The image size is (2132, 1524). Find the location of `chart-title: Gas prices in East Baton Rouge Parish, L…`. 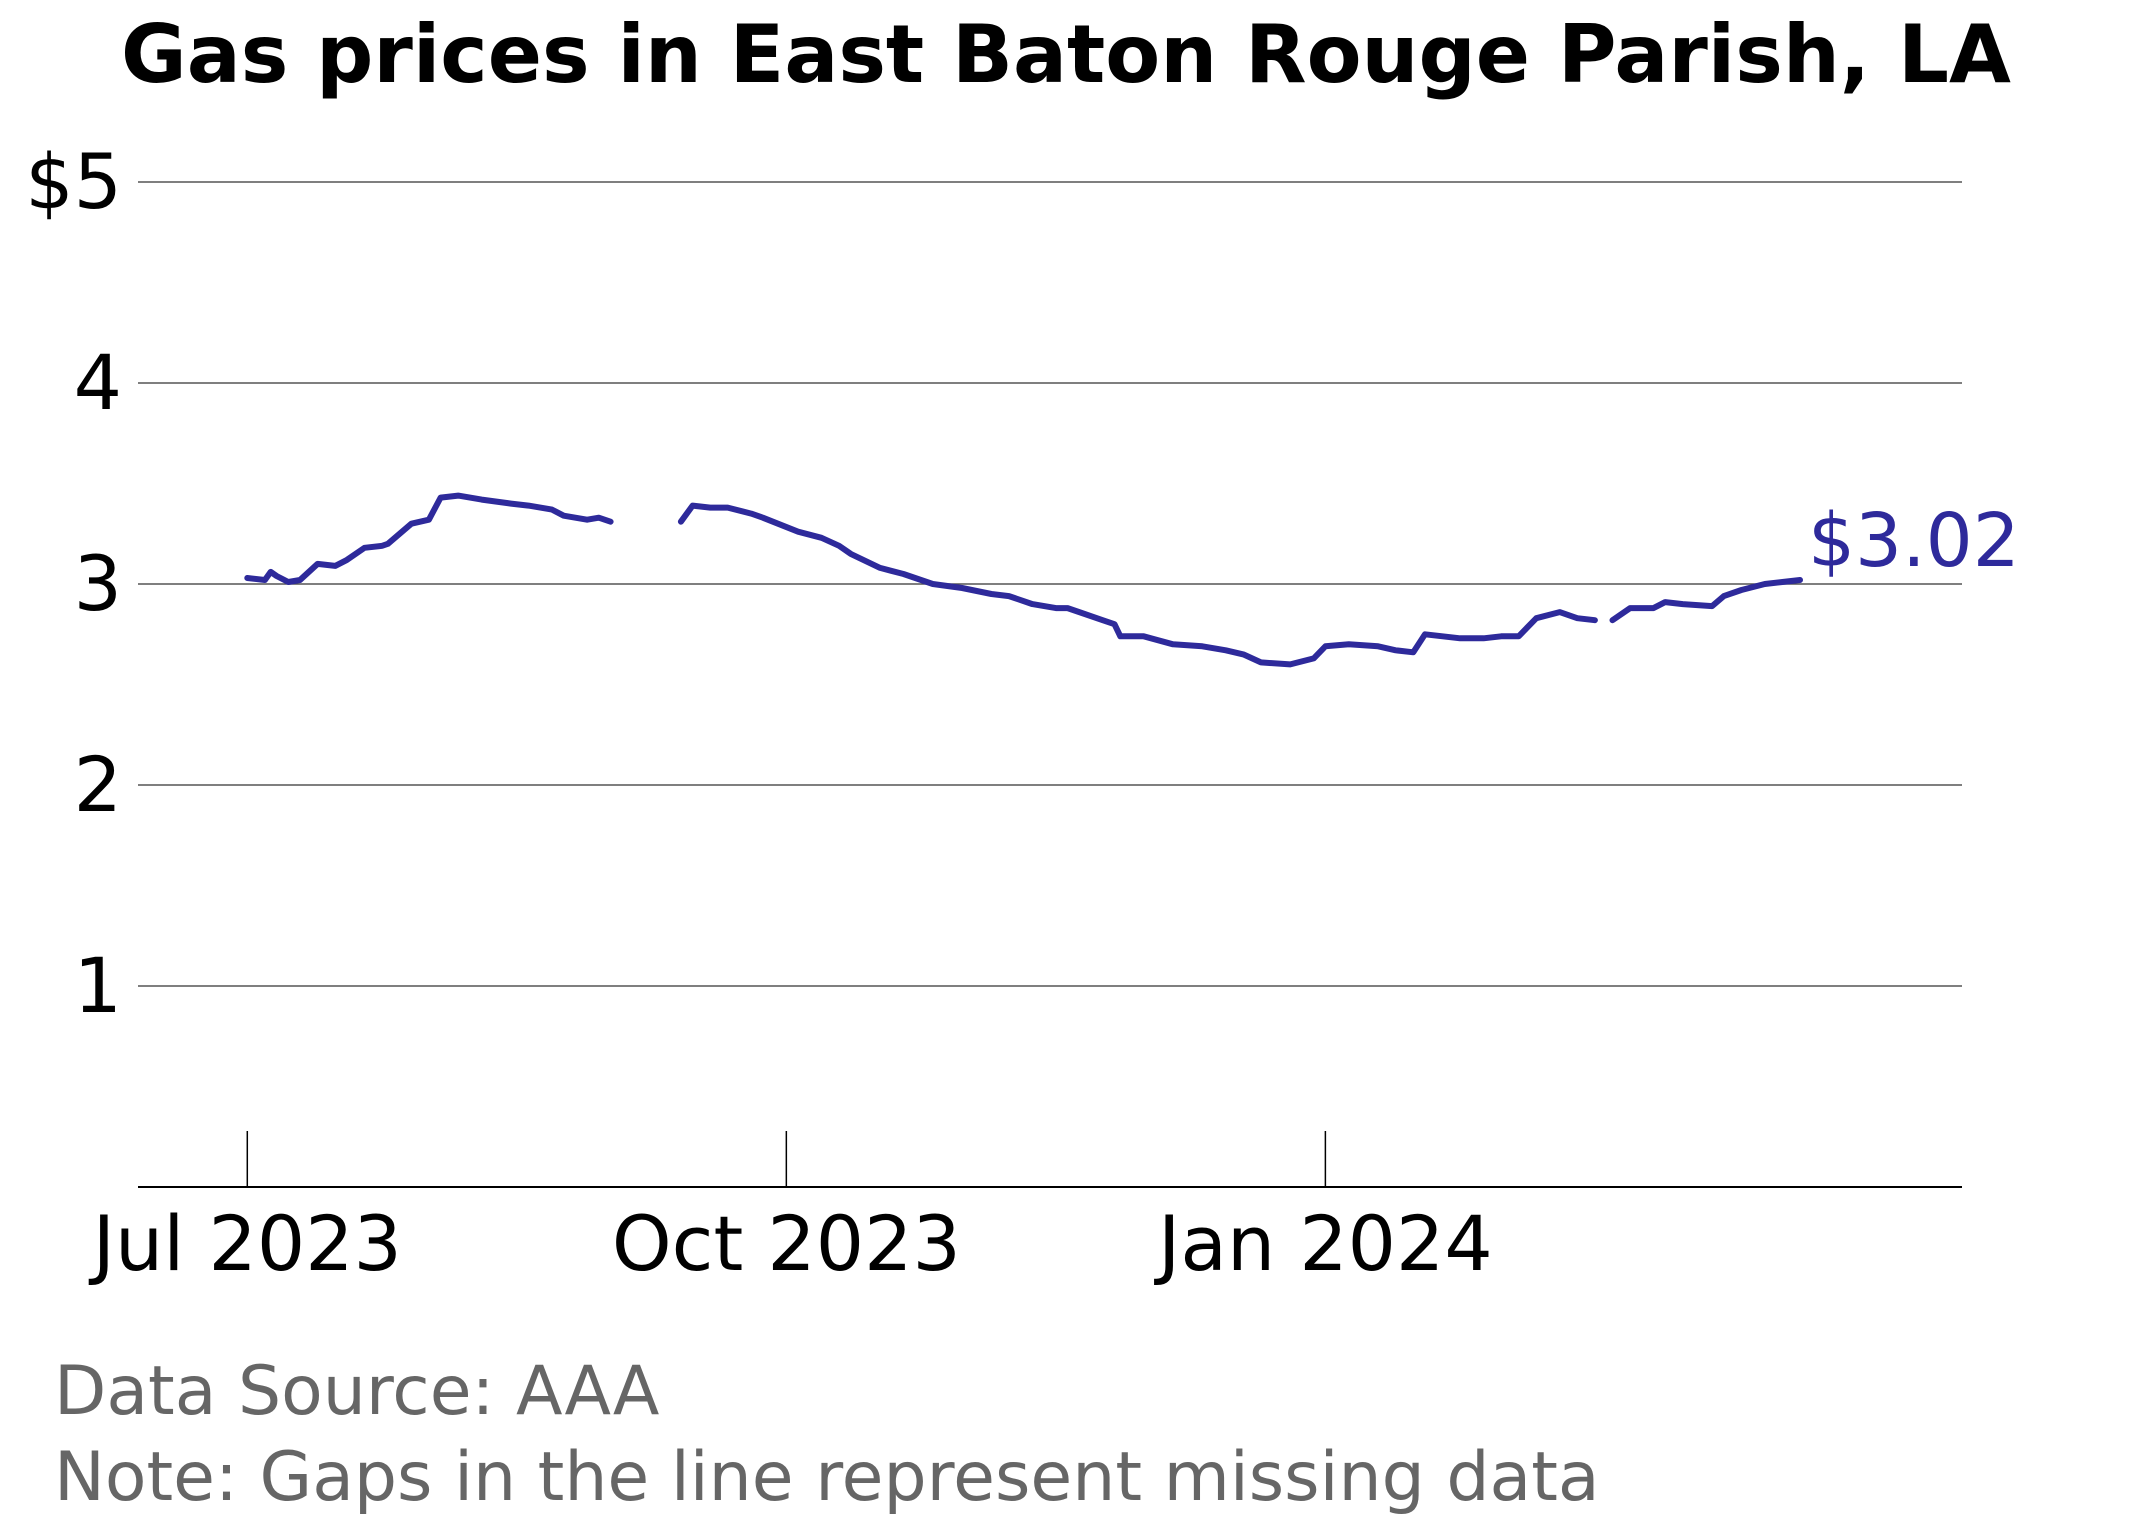

chart-title: Gas prices in East Baton Rouge Parish, L… is located at coordinates (1066, 54).